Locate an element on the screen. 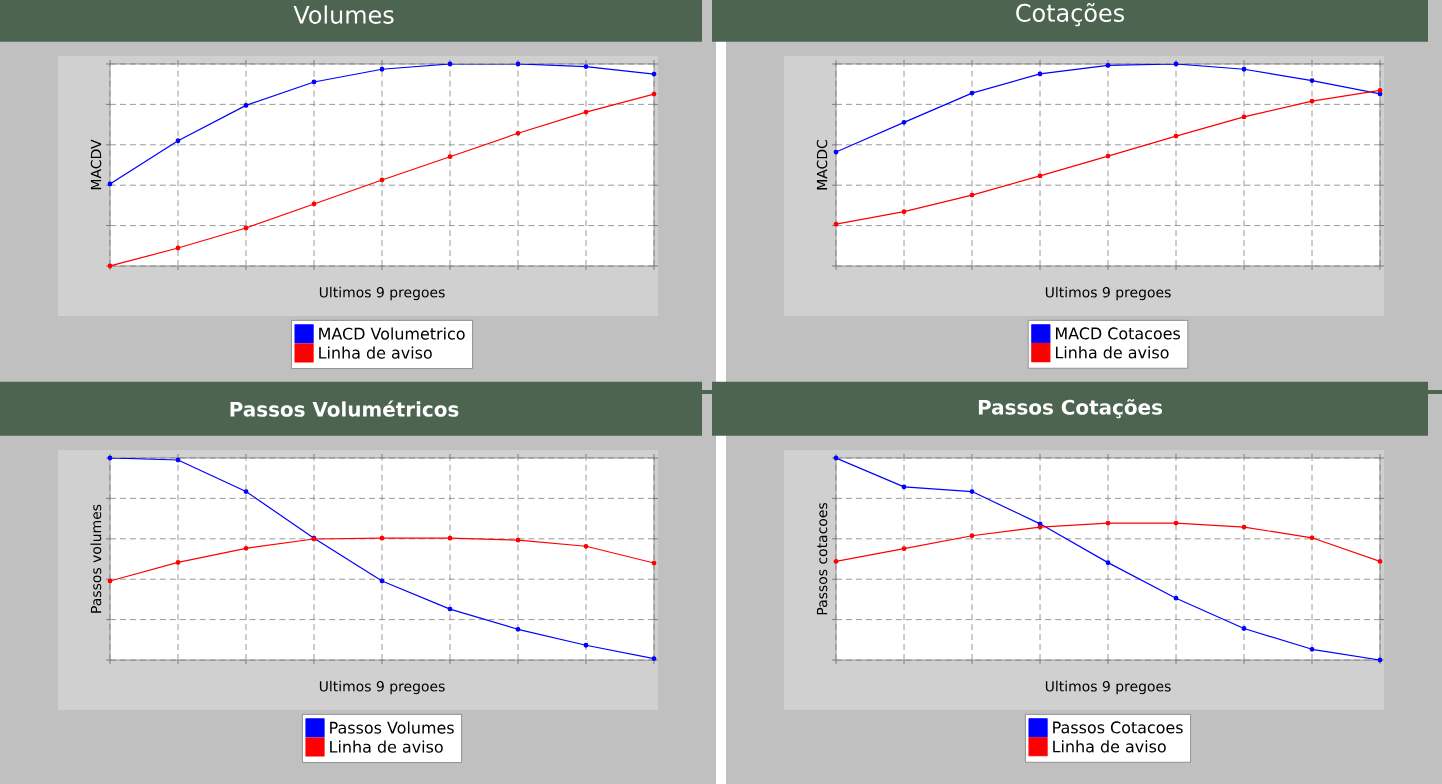 The image size is (1442, 784). chart-title: Passos Cotações is located at coordinates (1070, 408).